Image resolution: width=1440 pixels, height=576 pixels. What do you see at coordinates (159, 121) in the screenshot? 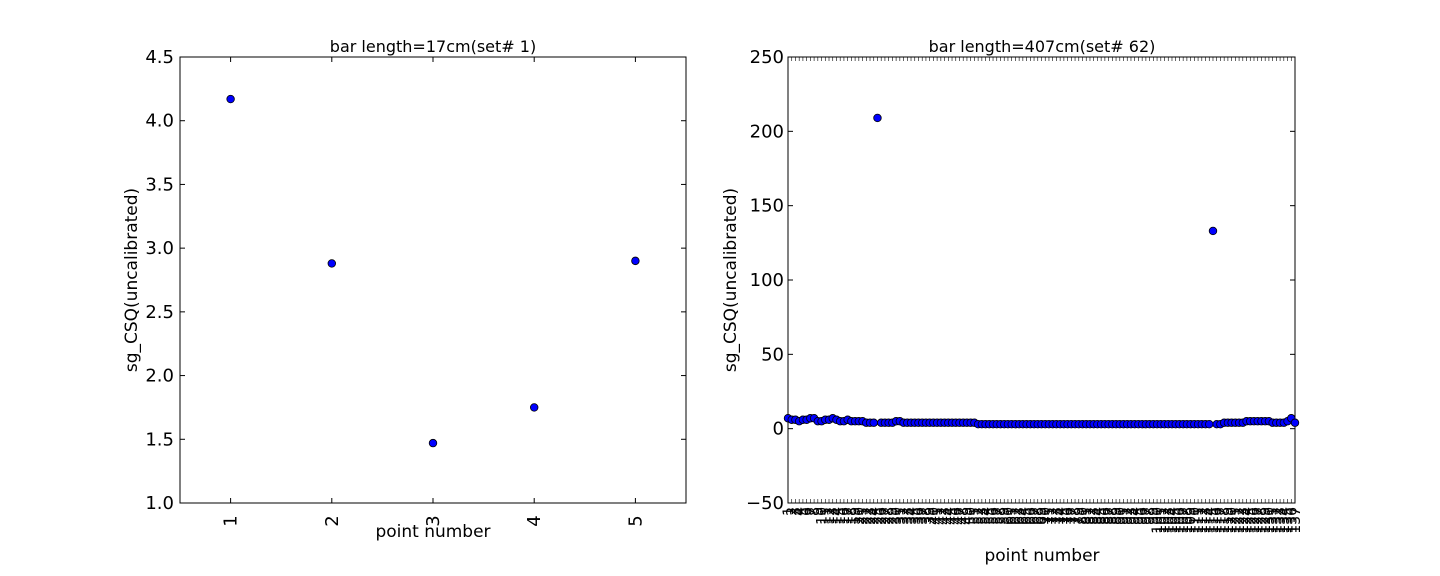
I see `y-tick-label: 4.0` at bounding box center [159, 121].